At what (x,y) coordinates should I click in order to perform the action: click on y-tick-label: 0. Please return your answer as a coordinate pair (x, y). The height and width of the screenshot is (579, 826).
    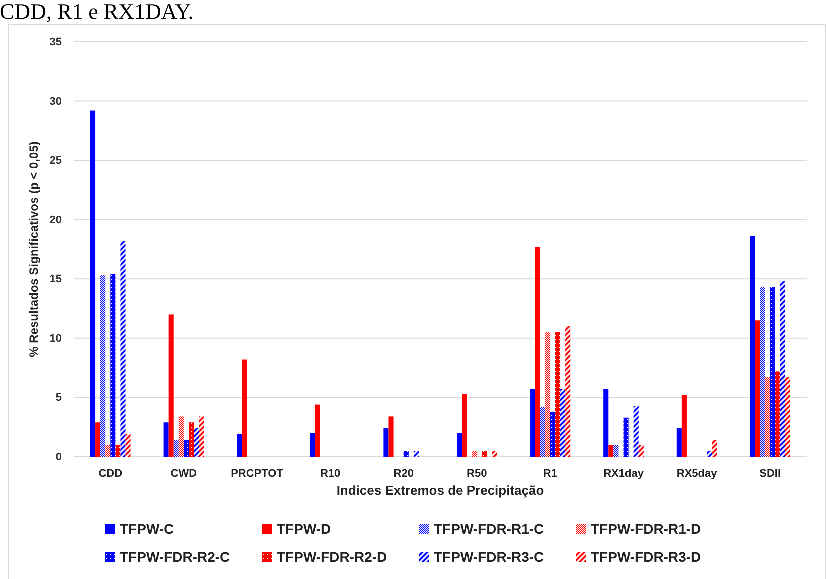
    Looking at the image, I should click on (59, 458).